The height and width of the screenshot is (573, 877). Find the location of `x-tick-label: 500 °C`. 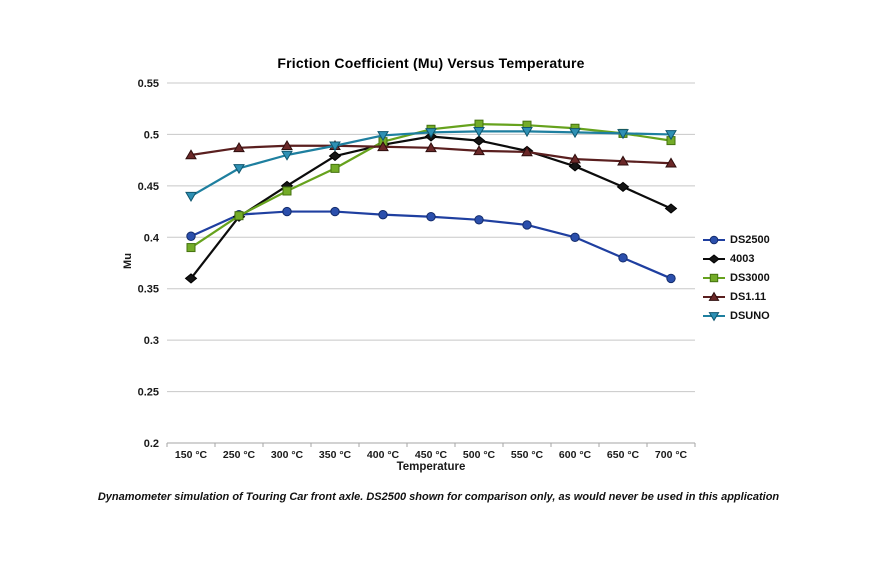

x-tick-label: 500 °C is located at coordinates (479, 455).